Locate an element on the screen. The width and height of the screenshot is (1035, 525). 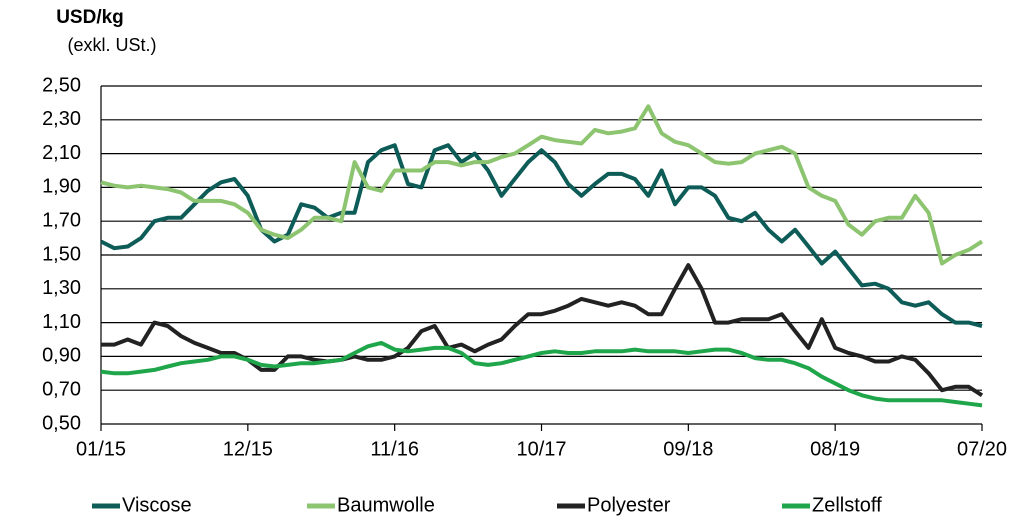
chart-subtitle: (exkl. USt.) is located at coordinates (111, 45).